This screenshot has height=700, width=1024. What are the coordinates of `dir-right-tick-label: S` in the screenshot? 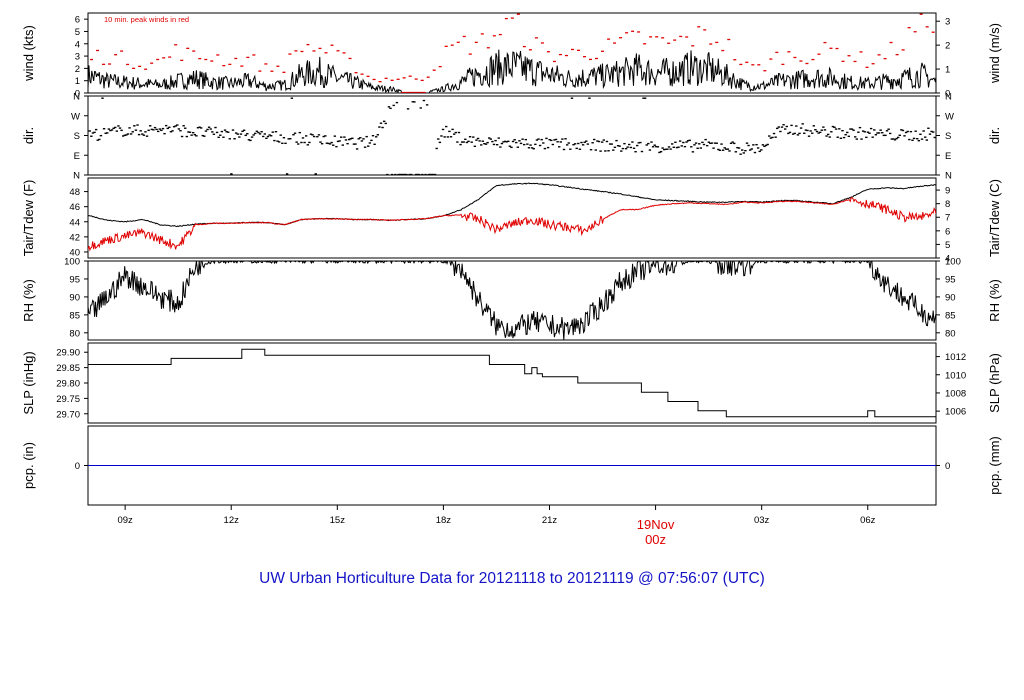 It's located at (948, 136).